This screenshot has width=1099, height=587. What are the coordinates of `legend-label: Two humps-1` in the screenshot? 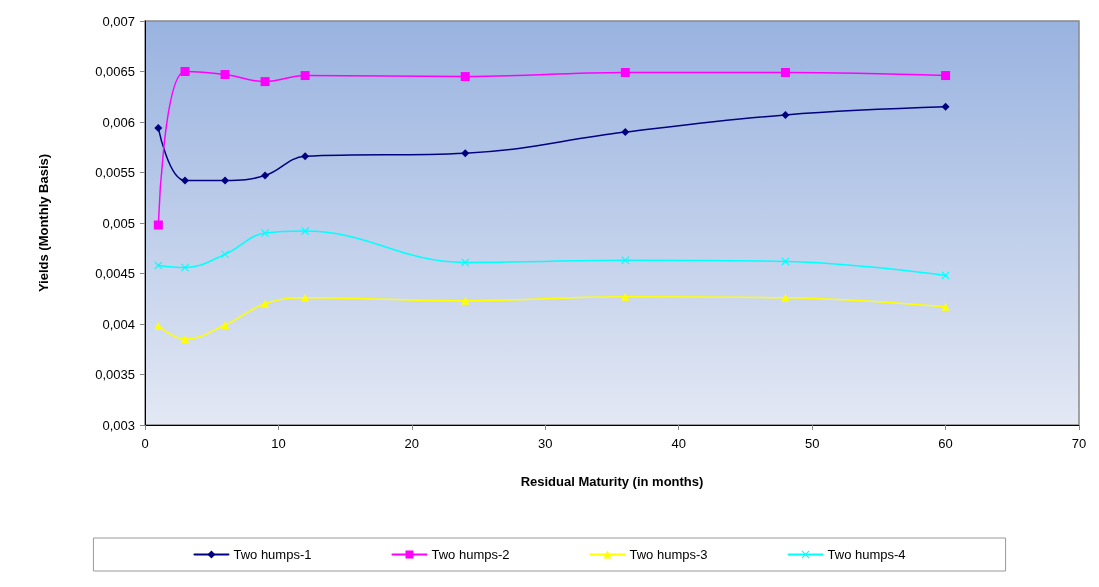 It's located at (272, 554).